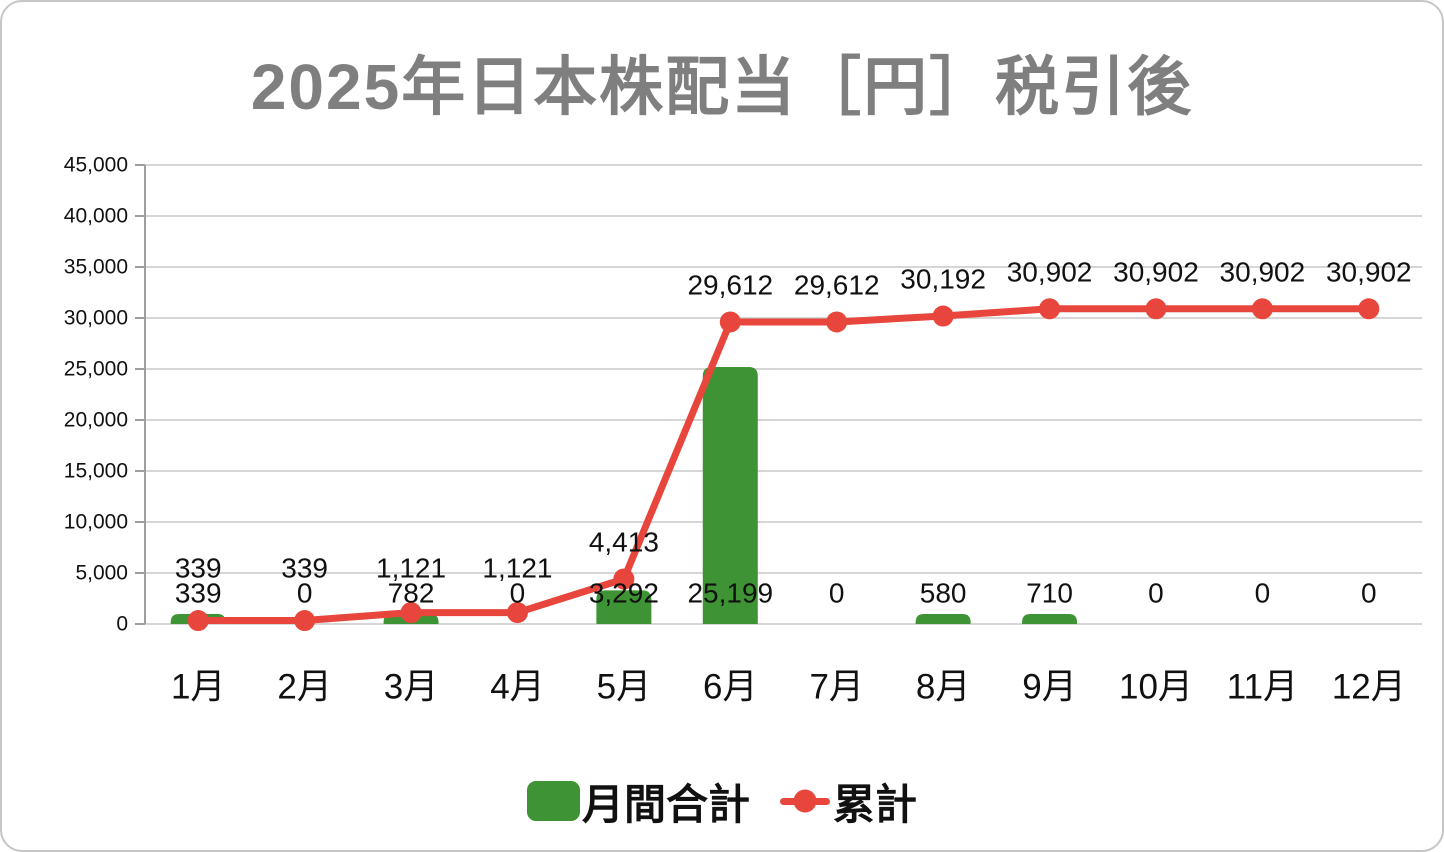 Image resolution: width=1444 pixels, height=852 pixels. I want to click on line-value-label: 4,413, so click(624, 541).